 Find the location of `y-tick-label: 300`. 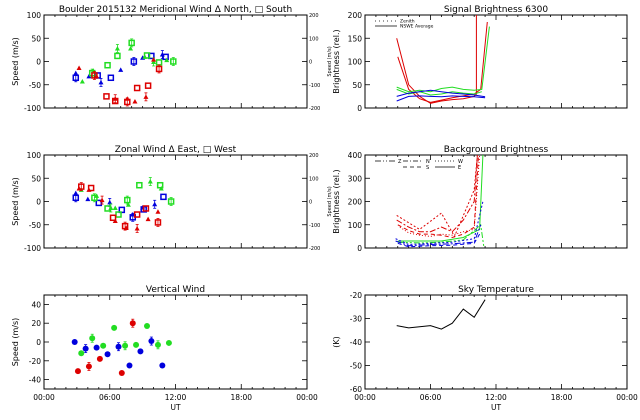

y-tick-label: 300 is located at coordinates (355, 178).